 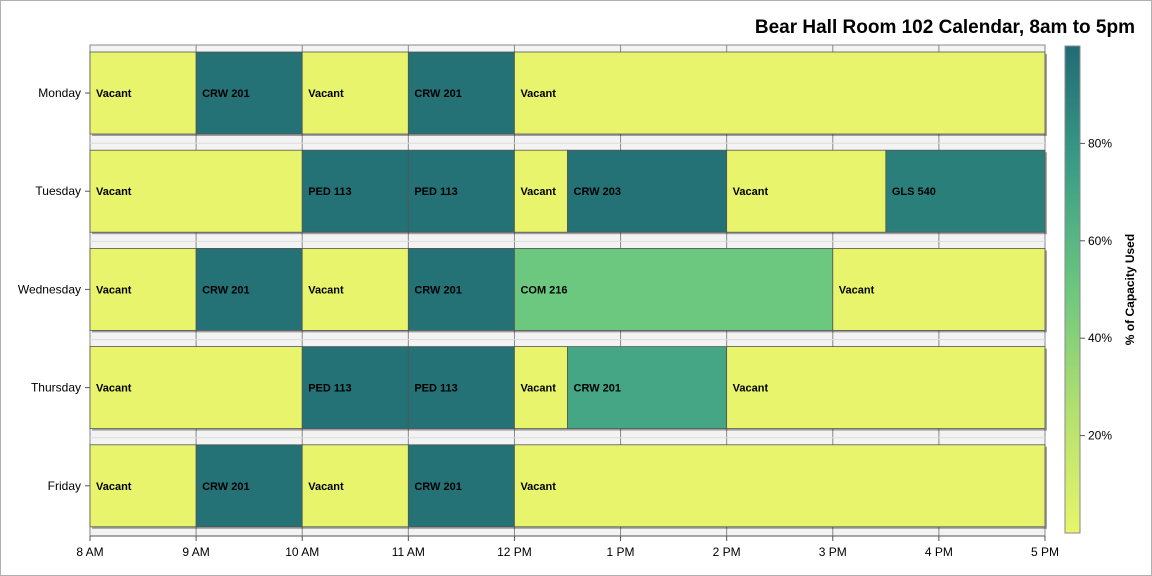 I want to click on colorbar-tick-label: 60%, so click(x=1100, y=241).